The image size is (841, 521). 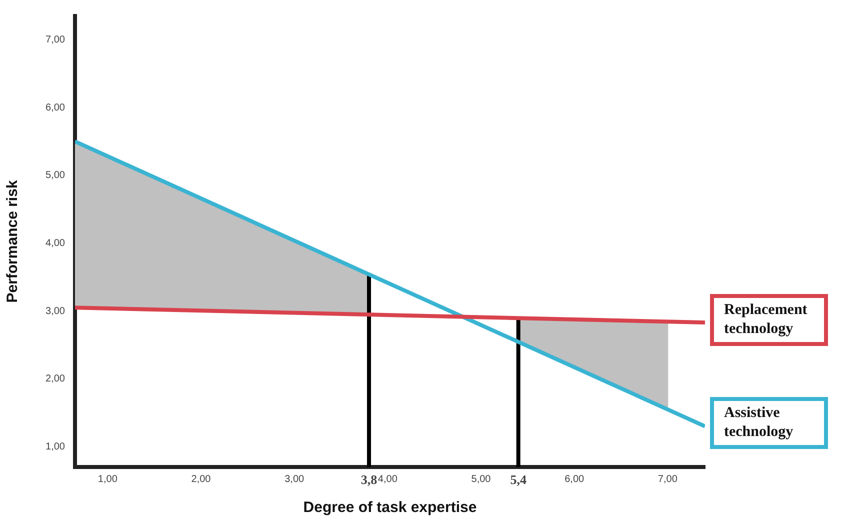 I want to click on x-tick-label: 3,00, so click(x=294, y=479).